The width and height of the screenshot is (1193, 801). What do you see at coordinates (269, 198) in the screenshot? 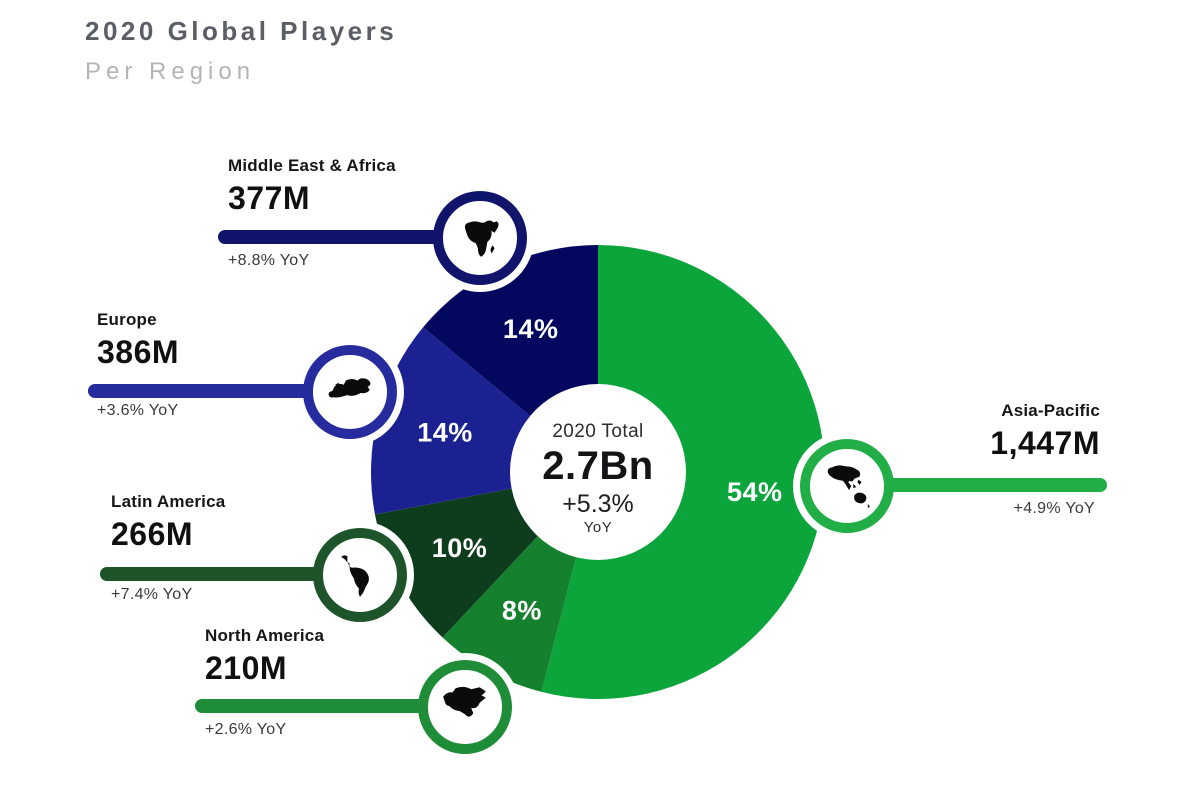
I see `region-players-value: 377M` at bounding box center [269, 198].